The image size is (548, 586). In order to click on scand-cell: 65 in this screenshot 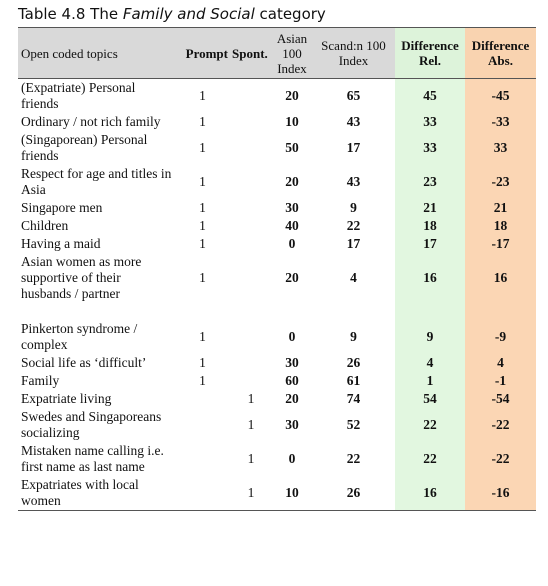, I will do `click(353, 95)`.